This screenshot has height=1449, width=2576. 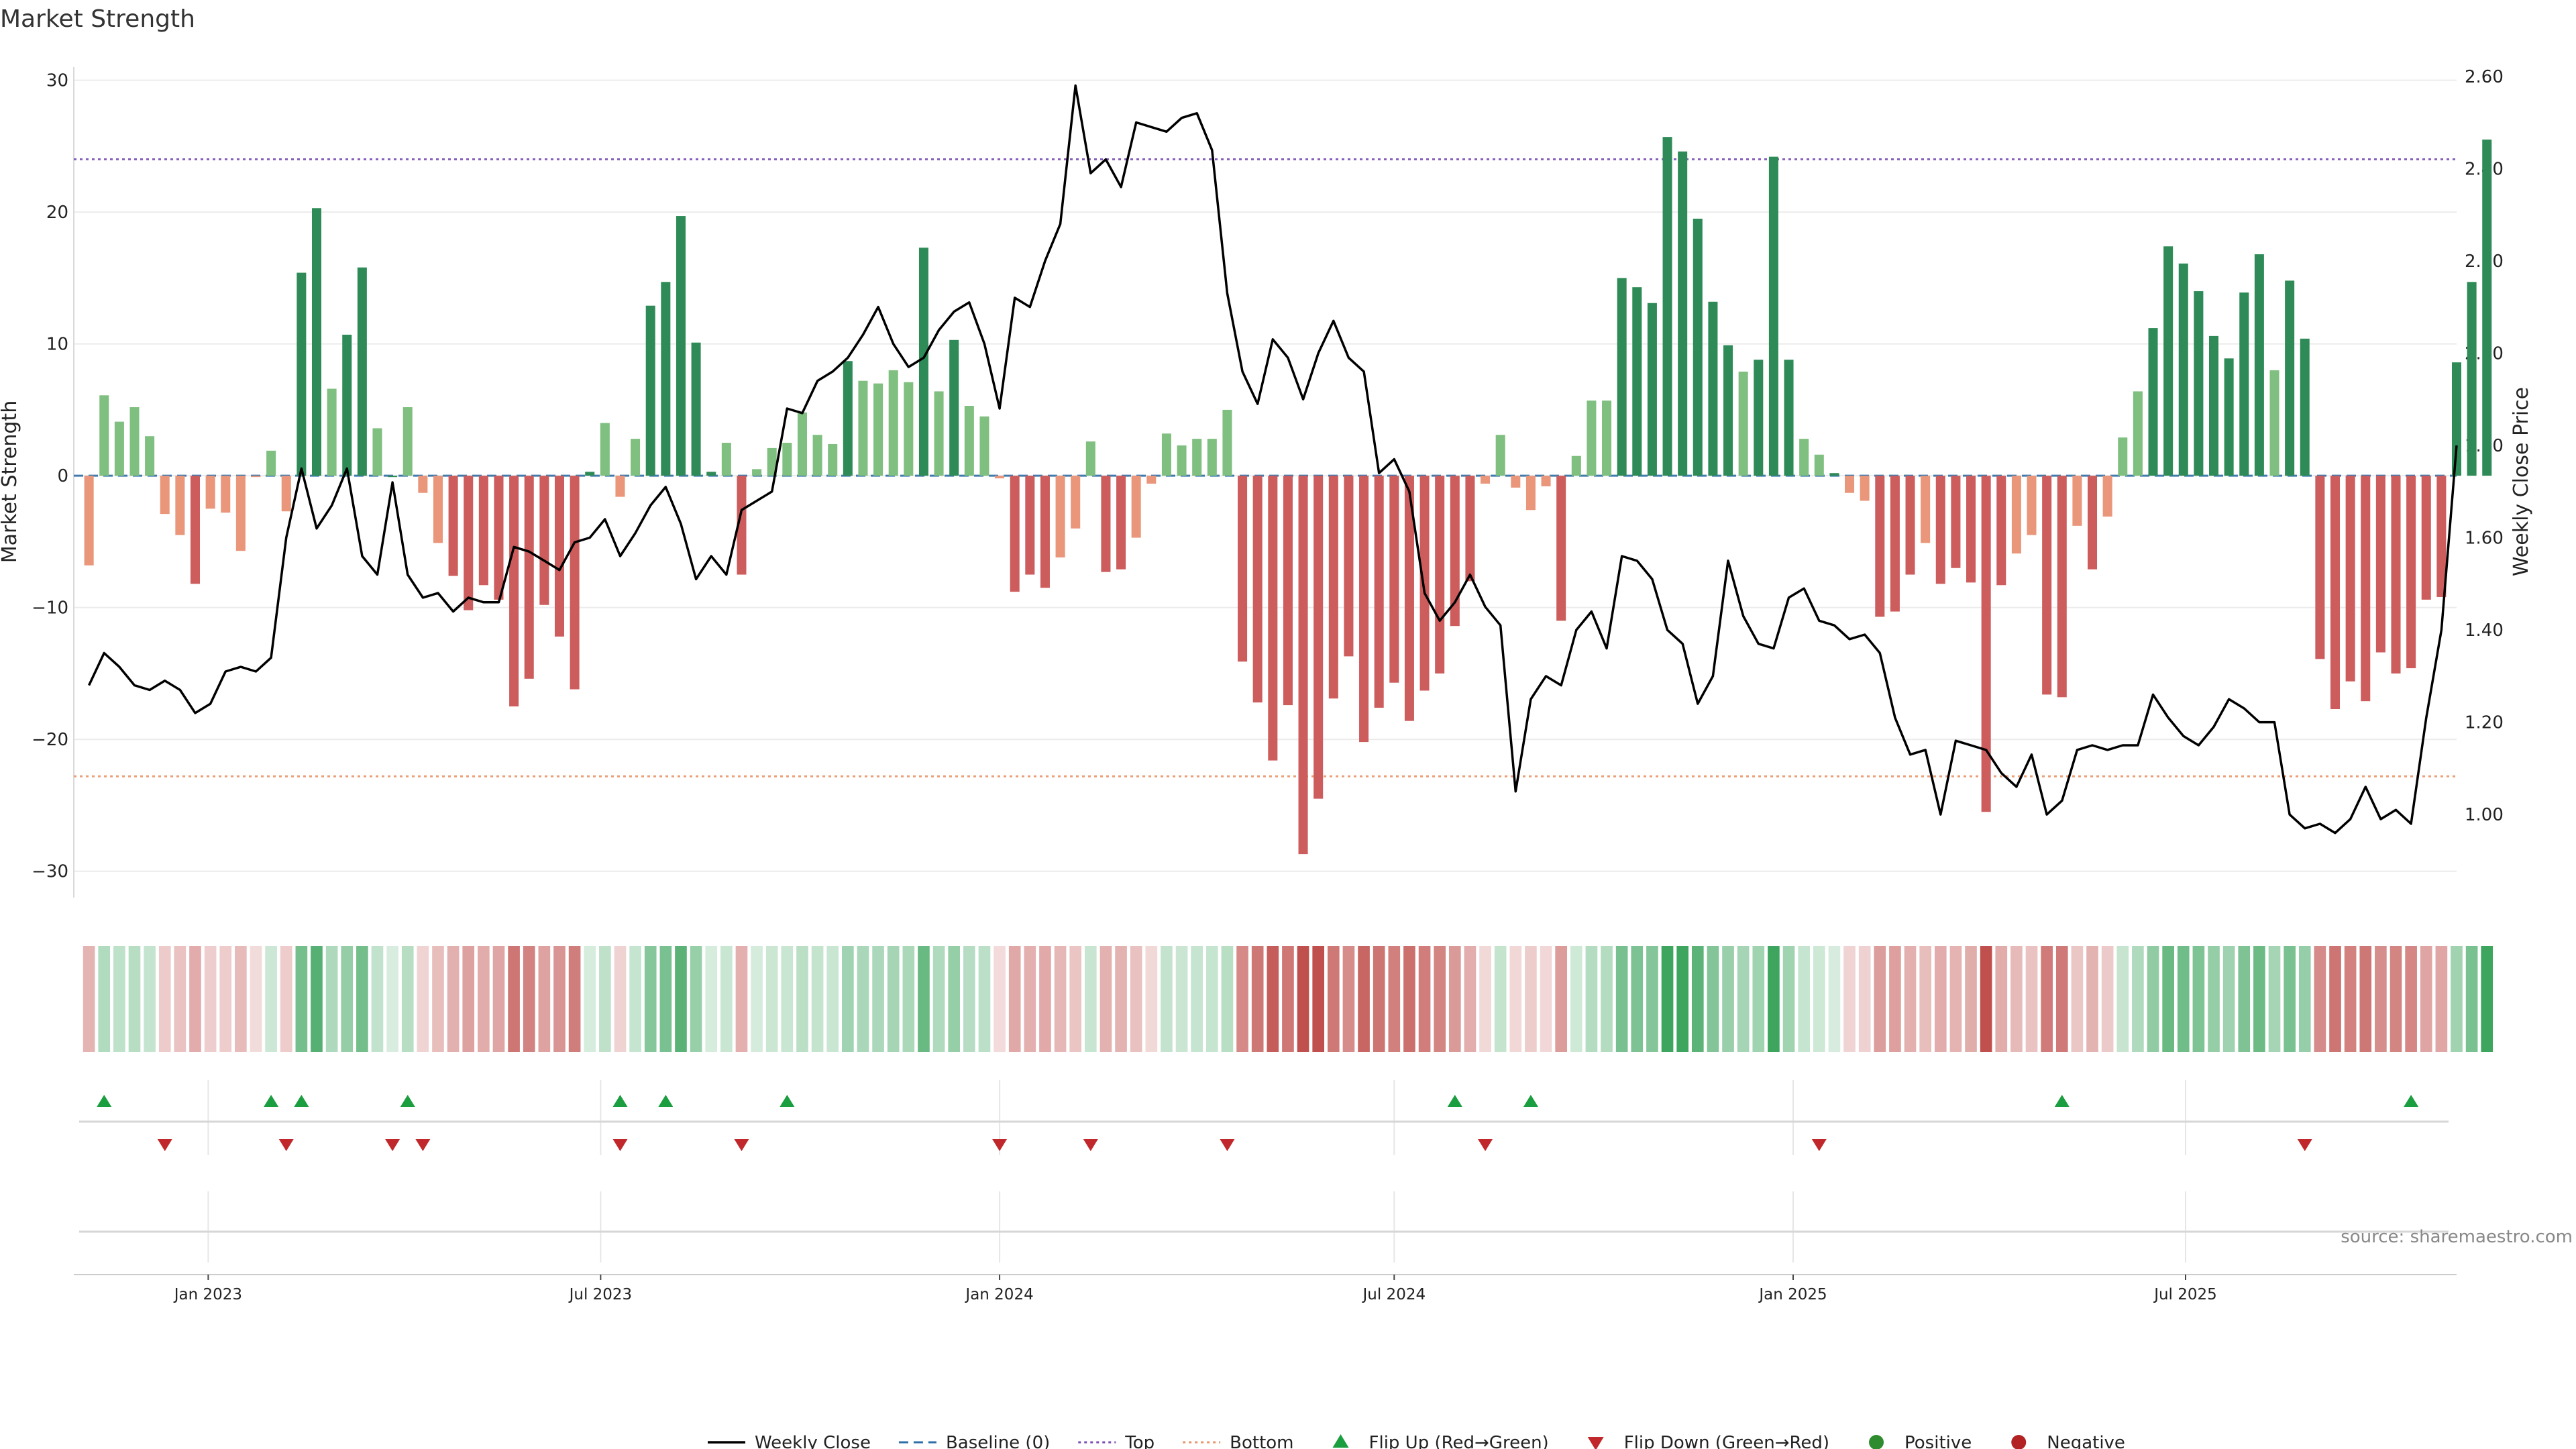 What do you see at coordinates (2521, 481) in the screenshot?
I see `y-axis-label-right: Weekly Close Price` at bounding box center [2521, 481].